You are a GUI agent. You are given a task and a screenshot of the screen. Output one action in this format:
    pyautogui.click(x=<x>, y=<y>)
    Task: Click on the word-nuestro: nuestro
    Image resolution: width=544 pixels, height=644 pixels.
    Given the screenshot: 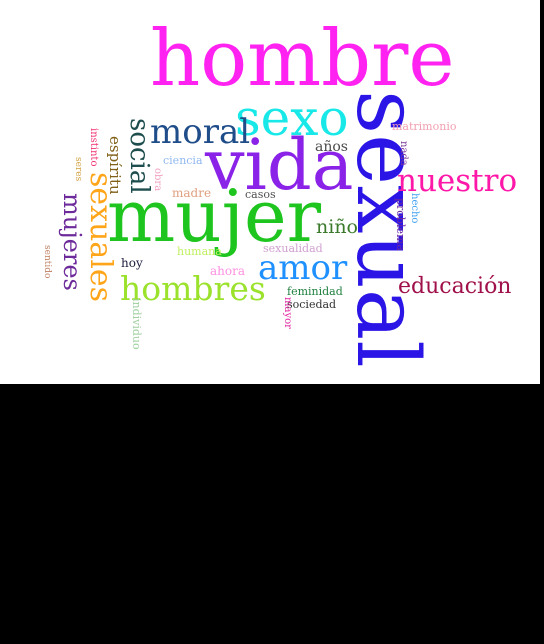 What is the action you would take?
    pyautogui.click(x=457, y=181)
    